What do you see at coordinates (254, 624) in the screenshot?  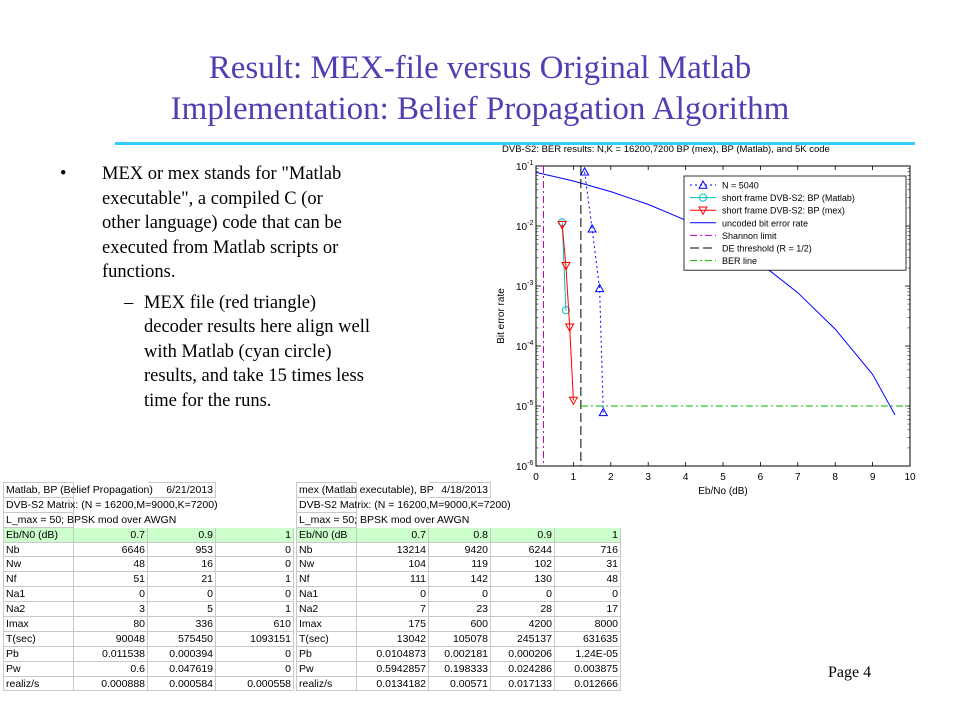 I see `table-cell: 610` at bounding box center [254, 624].